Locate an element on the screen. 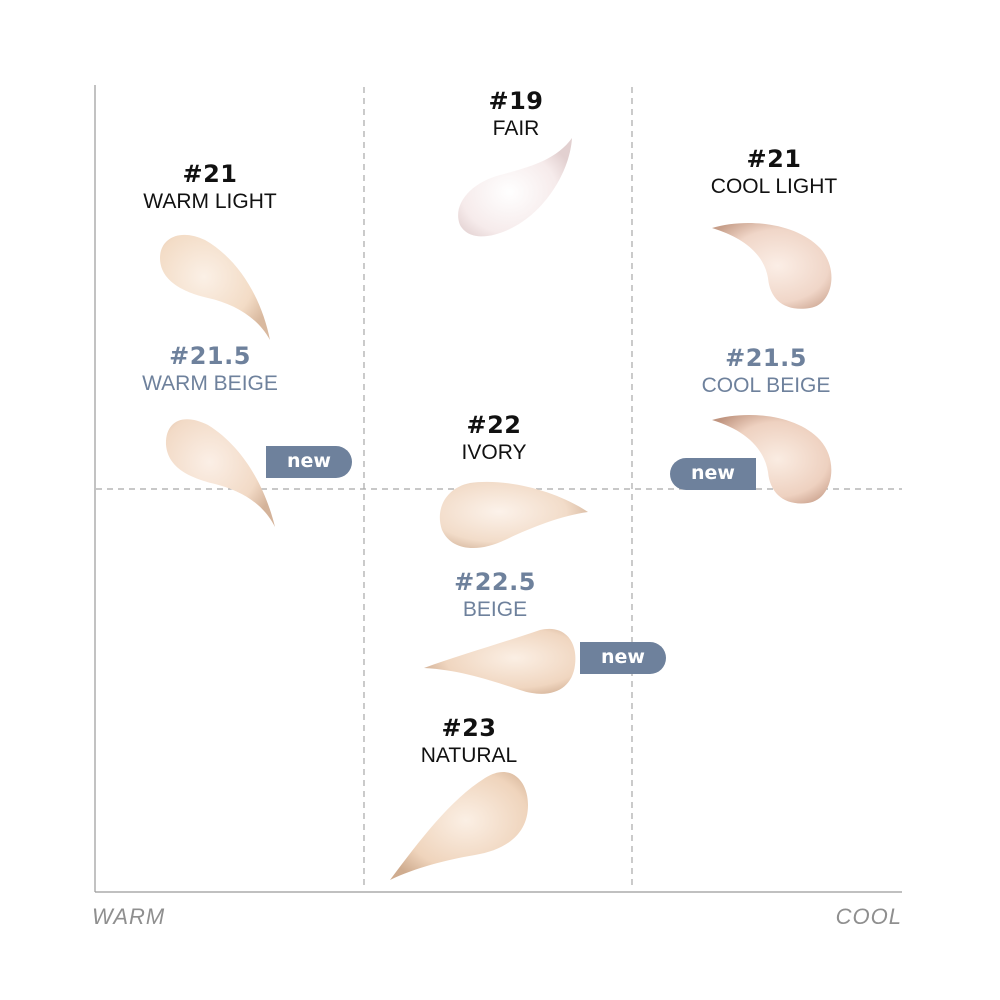 The image size is (1000, 1000). swatch-cool-light is located at coordinates (772, 265).